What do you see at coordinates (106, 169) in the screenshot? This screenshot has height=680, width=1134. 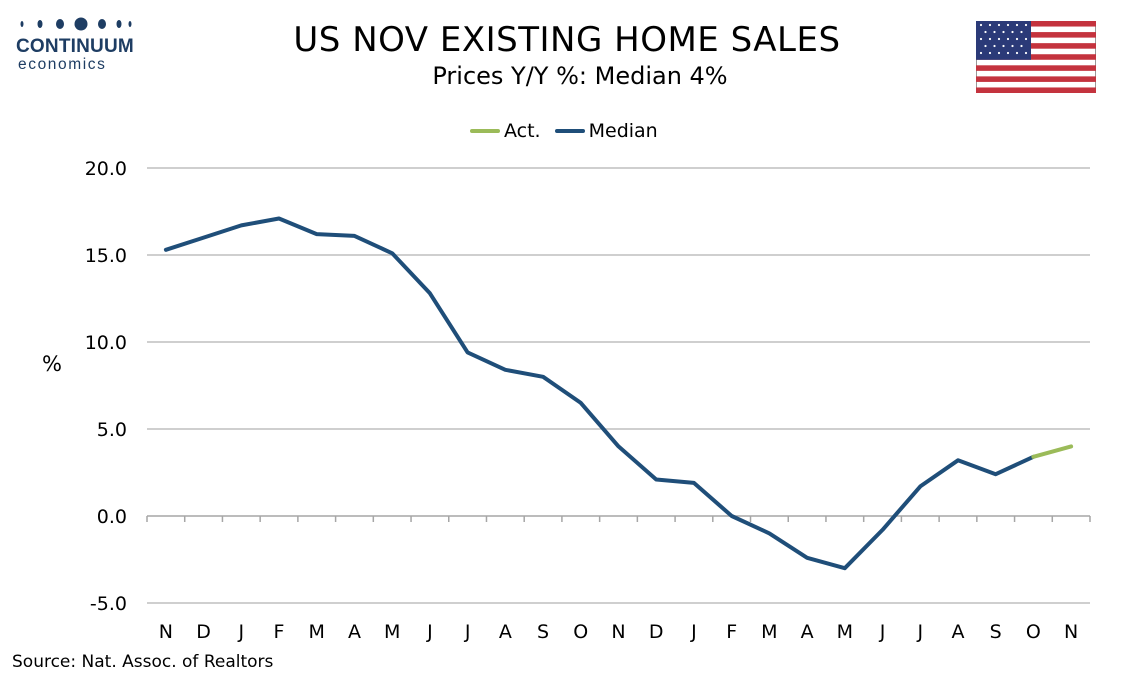 I see `y-tick-label: 20.0` at bounding box center [106, 169].